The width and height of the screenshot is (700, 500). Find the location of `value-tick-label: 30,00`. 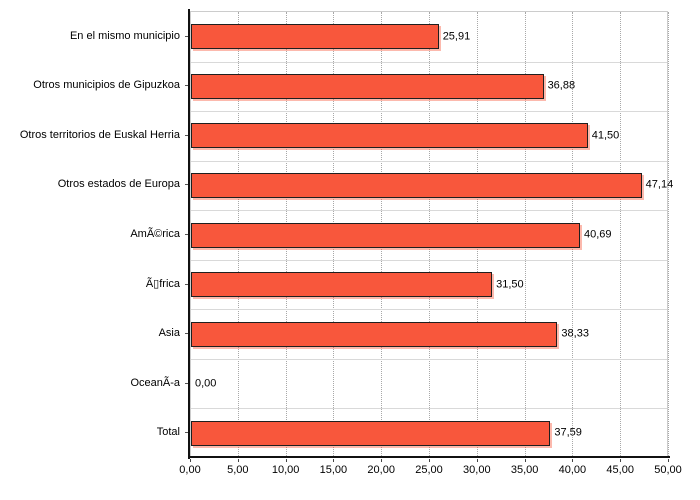

value-tick-label: 30,00 is located at coordinates (477, 470).